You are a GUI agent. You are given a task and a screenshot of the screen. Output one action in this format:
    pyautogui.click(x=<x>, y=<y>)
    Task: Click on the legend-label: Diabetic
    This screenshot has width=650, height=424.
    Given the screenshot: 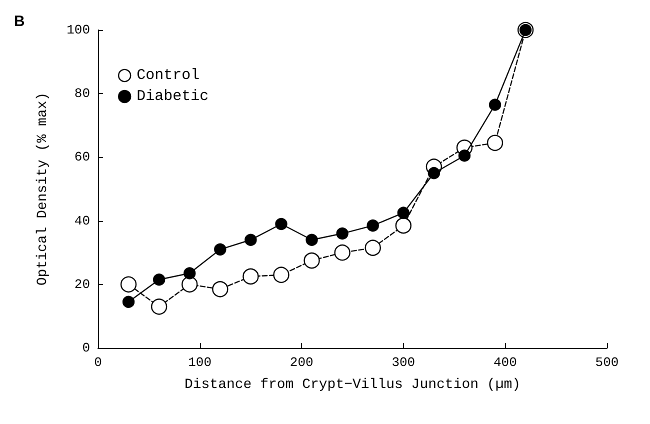 What is the action you would take?
    pyautogui.click(x=172, y=96)
    